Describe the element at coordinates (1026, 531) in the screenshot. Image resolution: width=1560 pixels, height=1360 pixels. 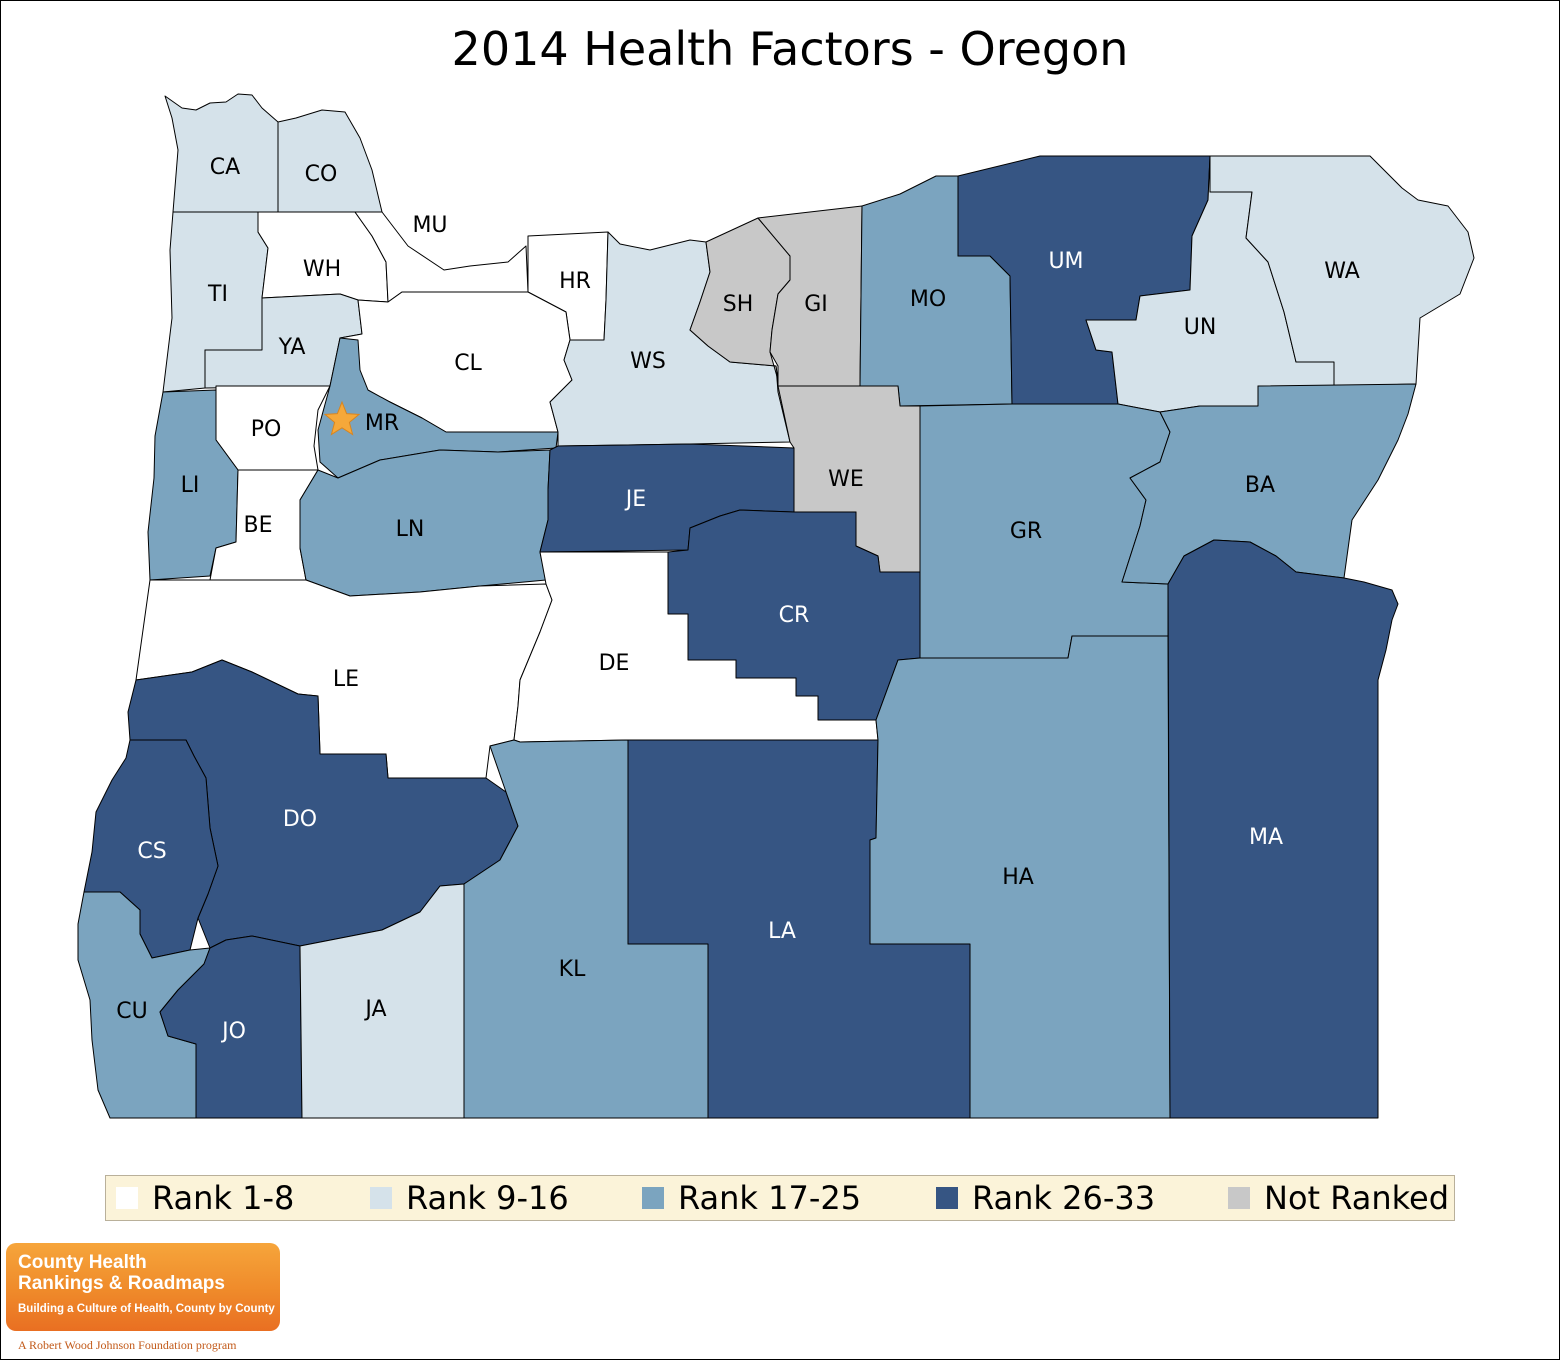
I see `county-label-gr: GR` at that location.